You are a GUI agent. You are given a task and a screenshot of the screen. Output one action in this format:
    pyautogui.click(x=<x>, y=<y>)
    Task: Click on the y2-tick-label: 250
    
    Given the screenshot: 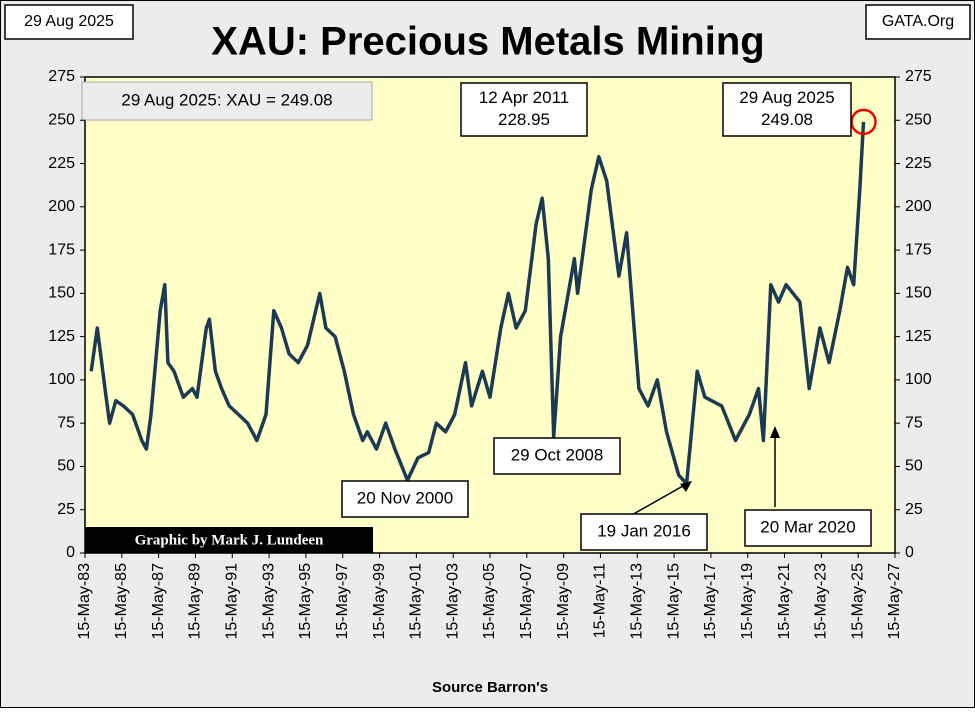 What is the action you would take?
    pyautogui.click(x=918, y=119)
    